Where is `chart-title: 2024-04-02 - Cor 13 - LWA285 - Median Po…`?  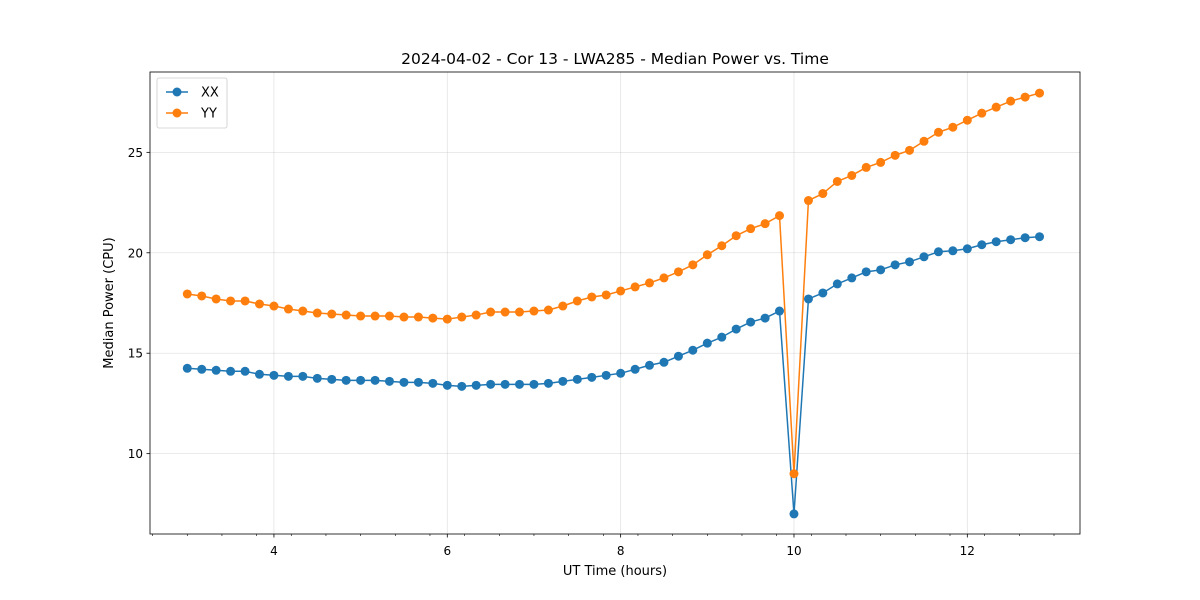
chart-title: 2024-04-02 - Cor 13 - LWA285 - Median Po… is located at coordinates (615, 59).